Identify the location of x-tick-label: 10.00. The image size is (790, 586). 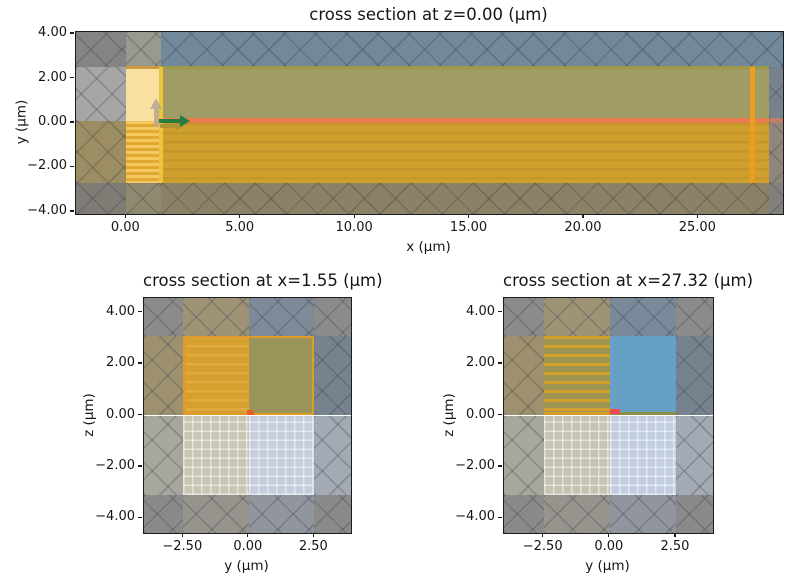
(354, 227).